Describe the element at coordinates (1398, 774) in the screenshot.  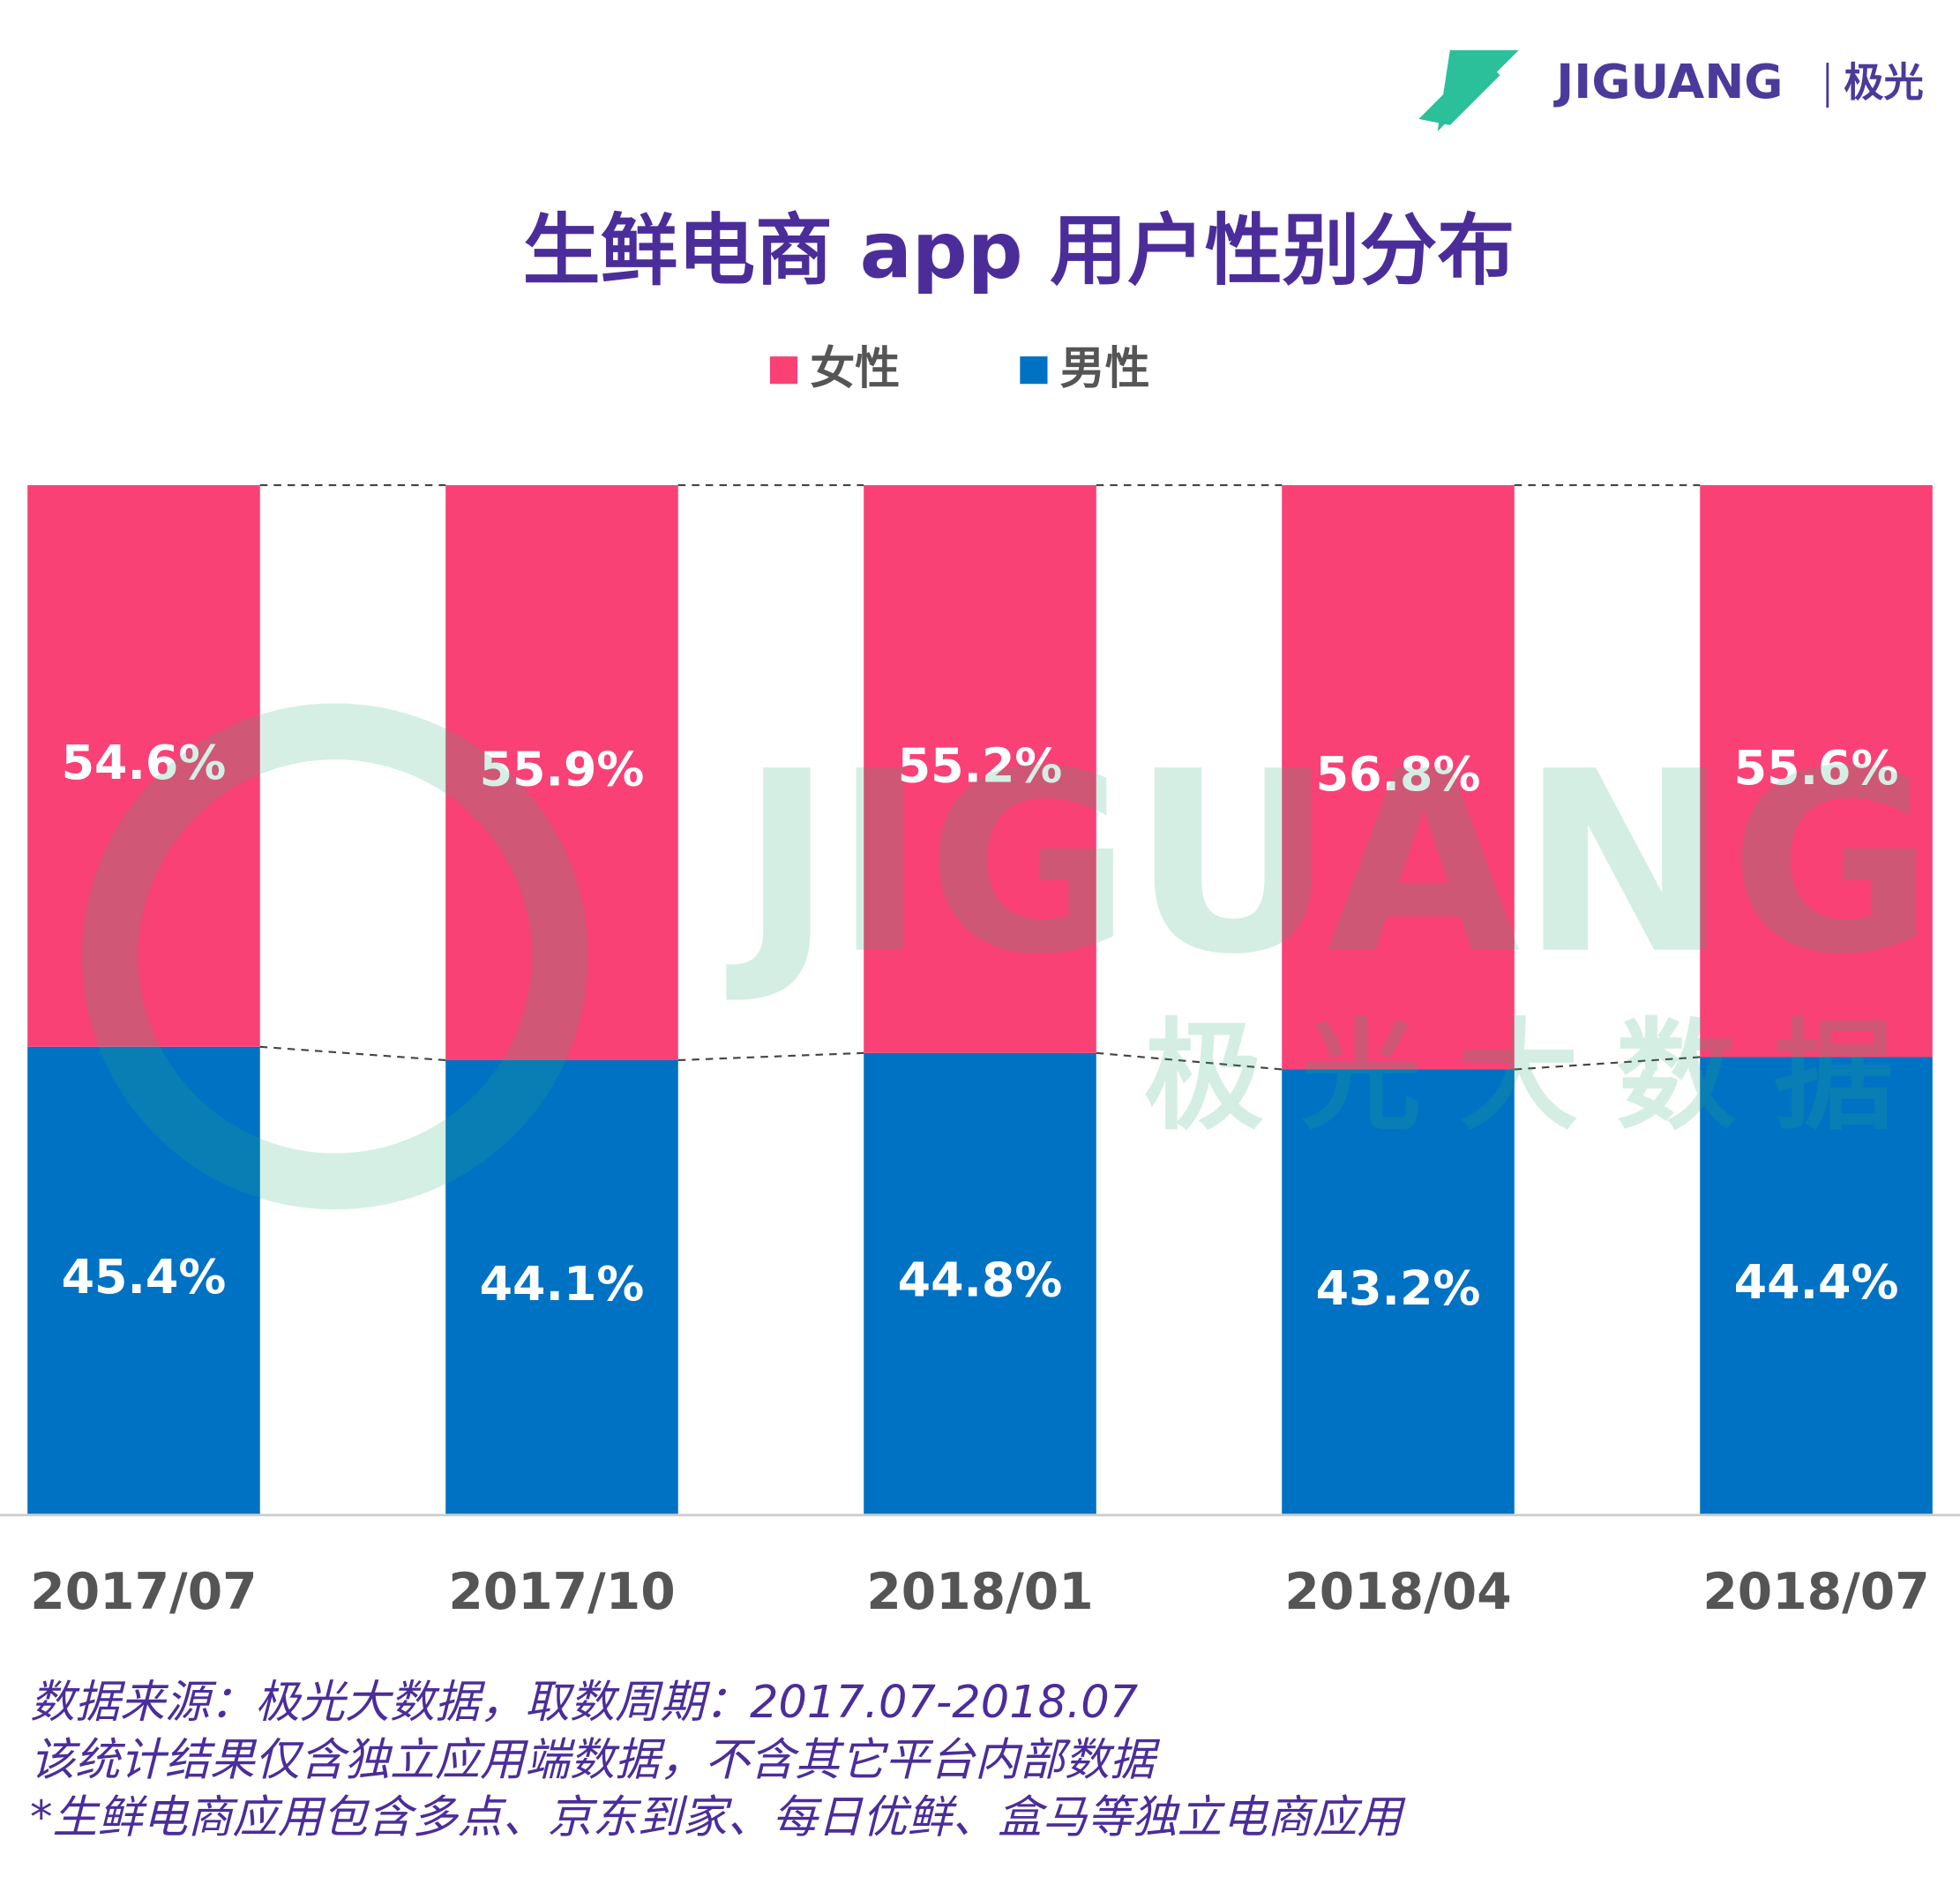
I see `data-label: 56.8%` at that location.